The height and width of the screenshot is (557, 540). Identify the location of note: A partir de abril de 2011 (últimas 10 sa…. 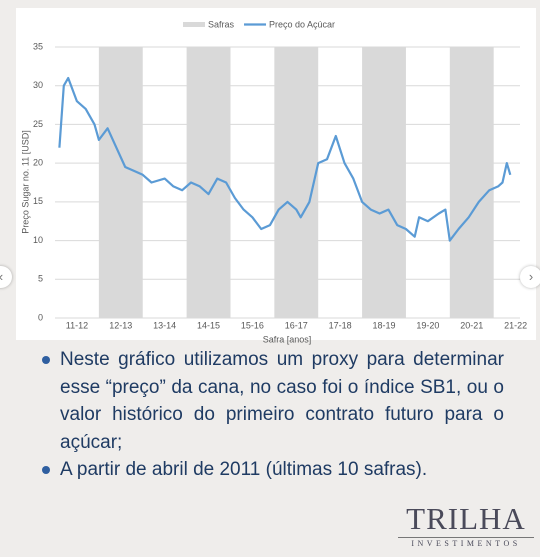
(271, 470).